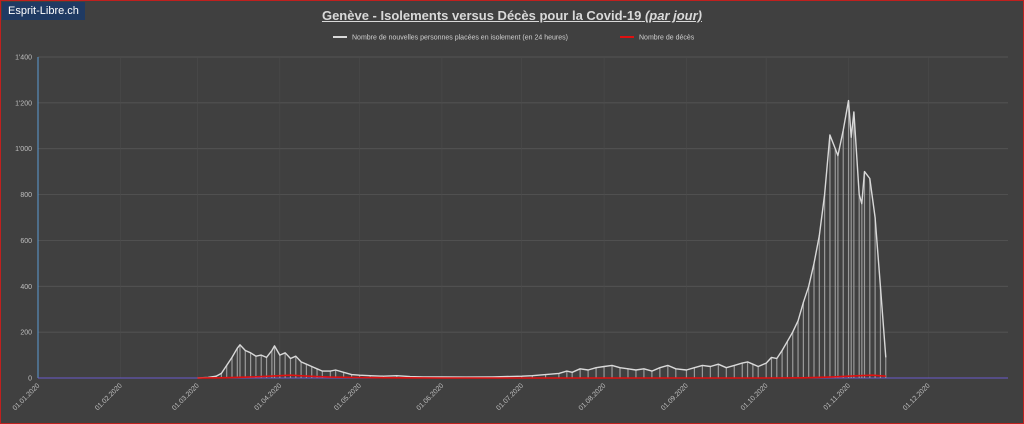 Image resolution: width=1024 pixels, height=424 pixels. I want to click on brand-badge: Esprit-Libre.ch, so click(43, 11).